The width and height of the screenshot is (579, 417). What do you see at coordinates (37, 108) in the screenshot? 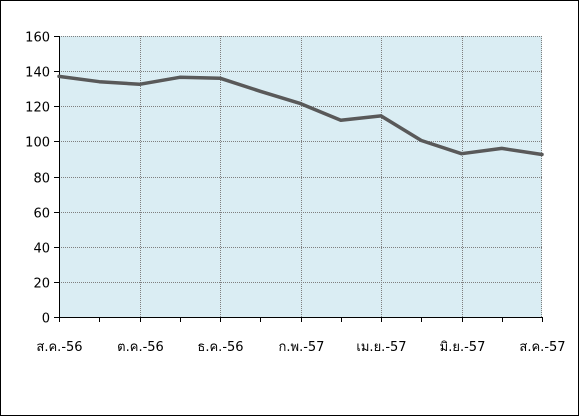
I see `y-tick-label: 120` at bounding box center [37, 108].